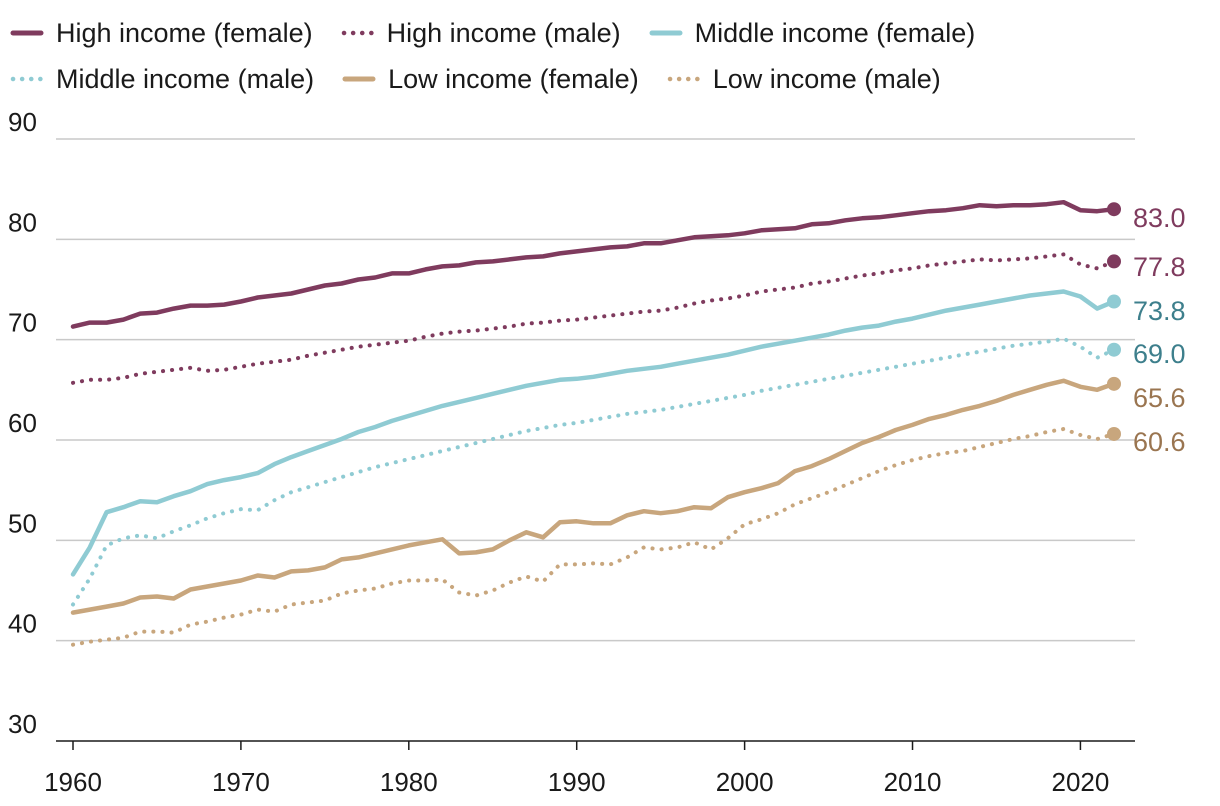  What do you see at coordinates (1159, 267) in the screenshot?
I see `series-end-label: 77.8` at bounding box center [1159, 267].